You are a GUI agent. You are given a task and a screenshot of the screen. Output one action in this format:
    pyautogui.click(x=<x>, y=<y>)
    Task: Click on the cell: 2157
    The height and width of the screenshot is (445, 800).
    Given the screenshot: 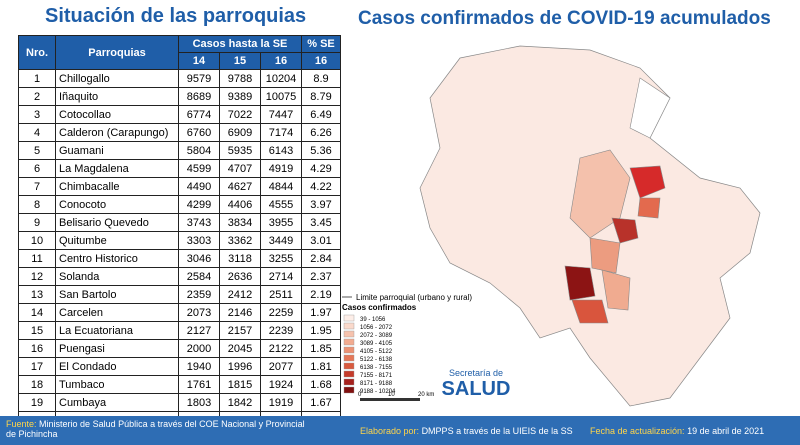 What is the action you would take?
    pyautogui.click(x=240, y=330)
    